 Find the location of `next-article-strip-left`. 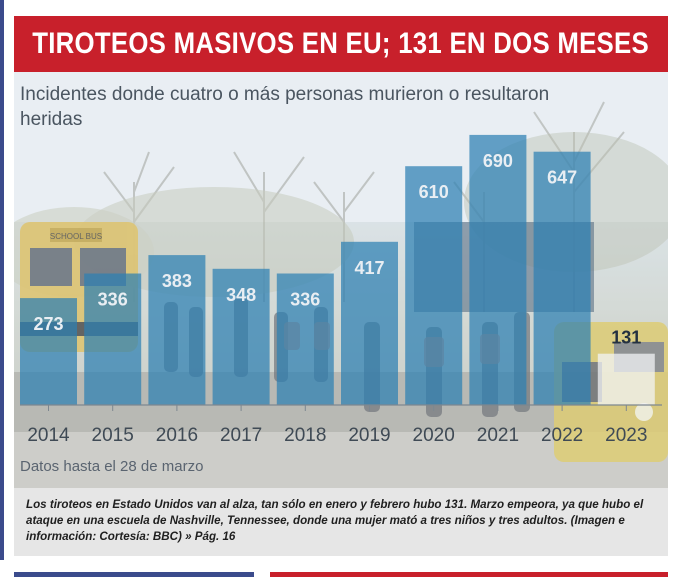

next-article-strip-left is located at coordinates (134, 574).